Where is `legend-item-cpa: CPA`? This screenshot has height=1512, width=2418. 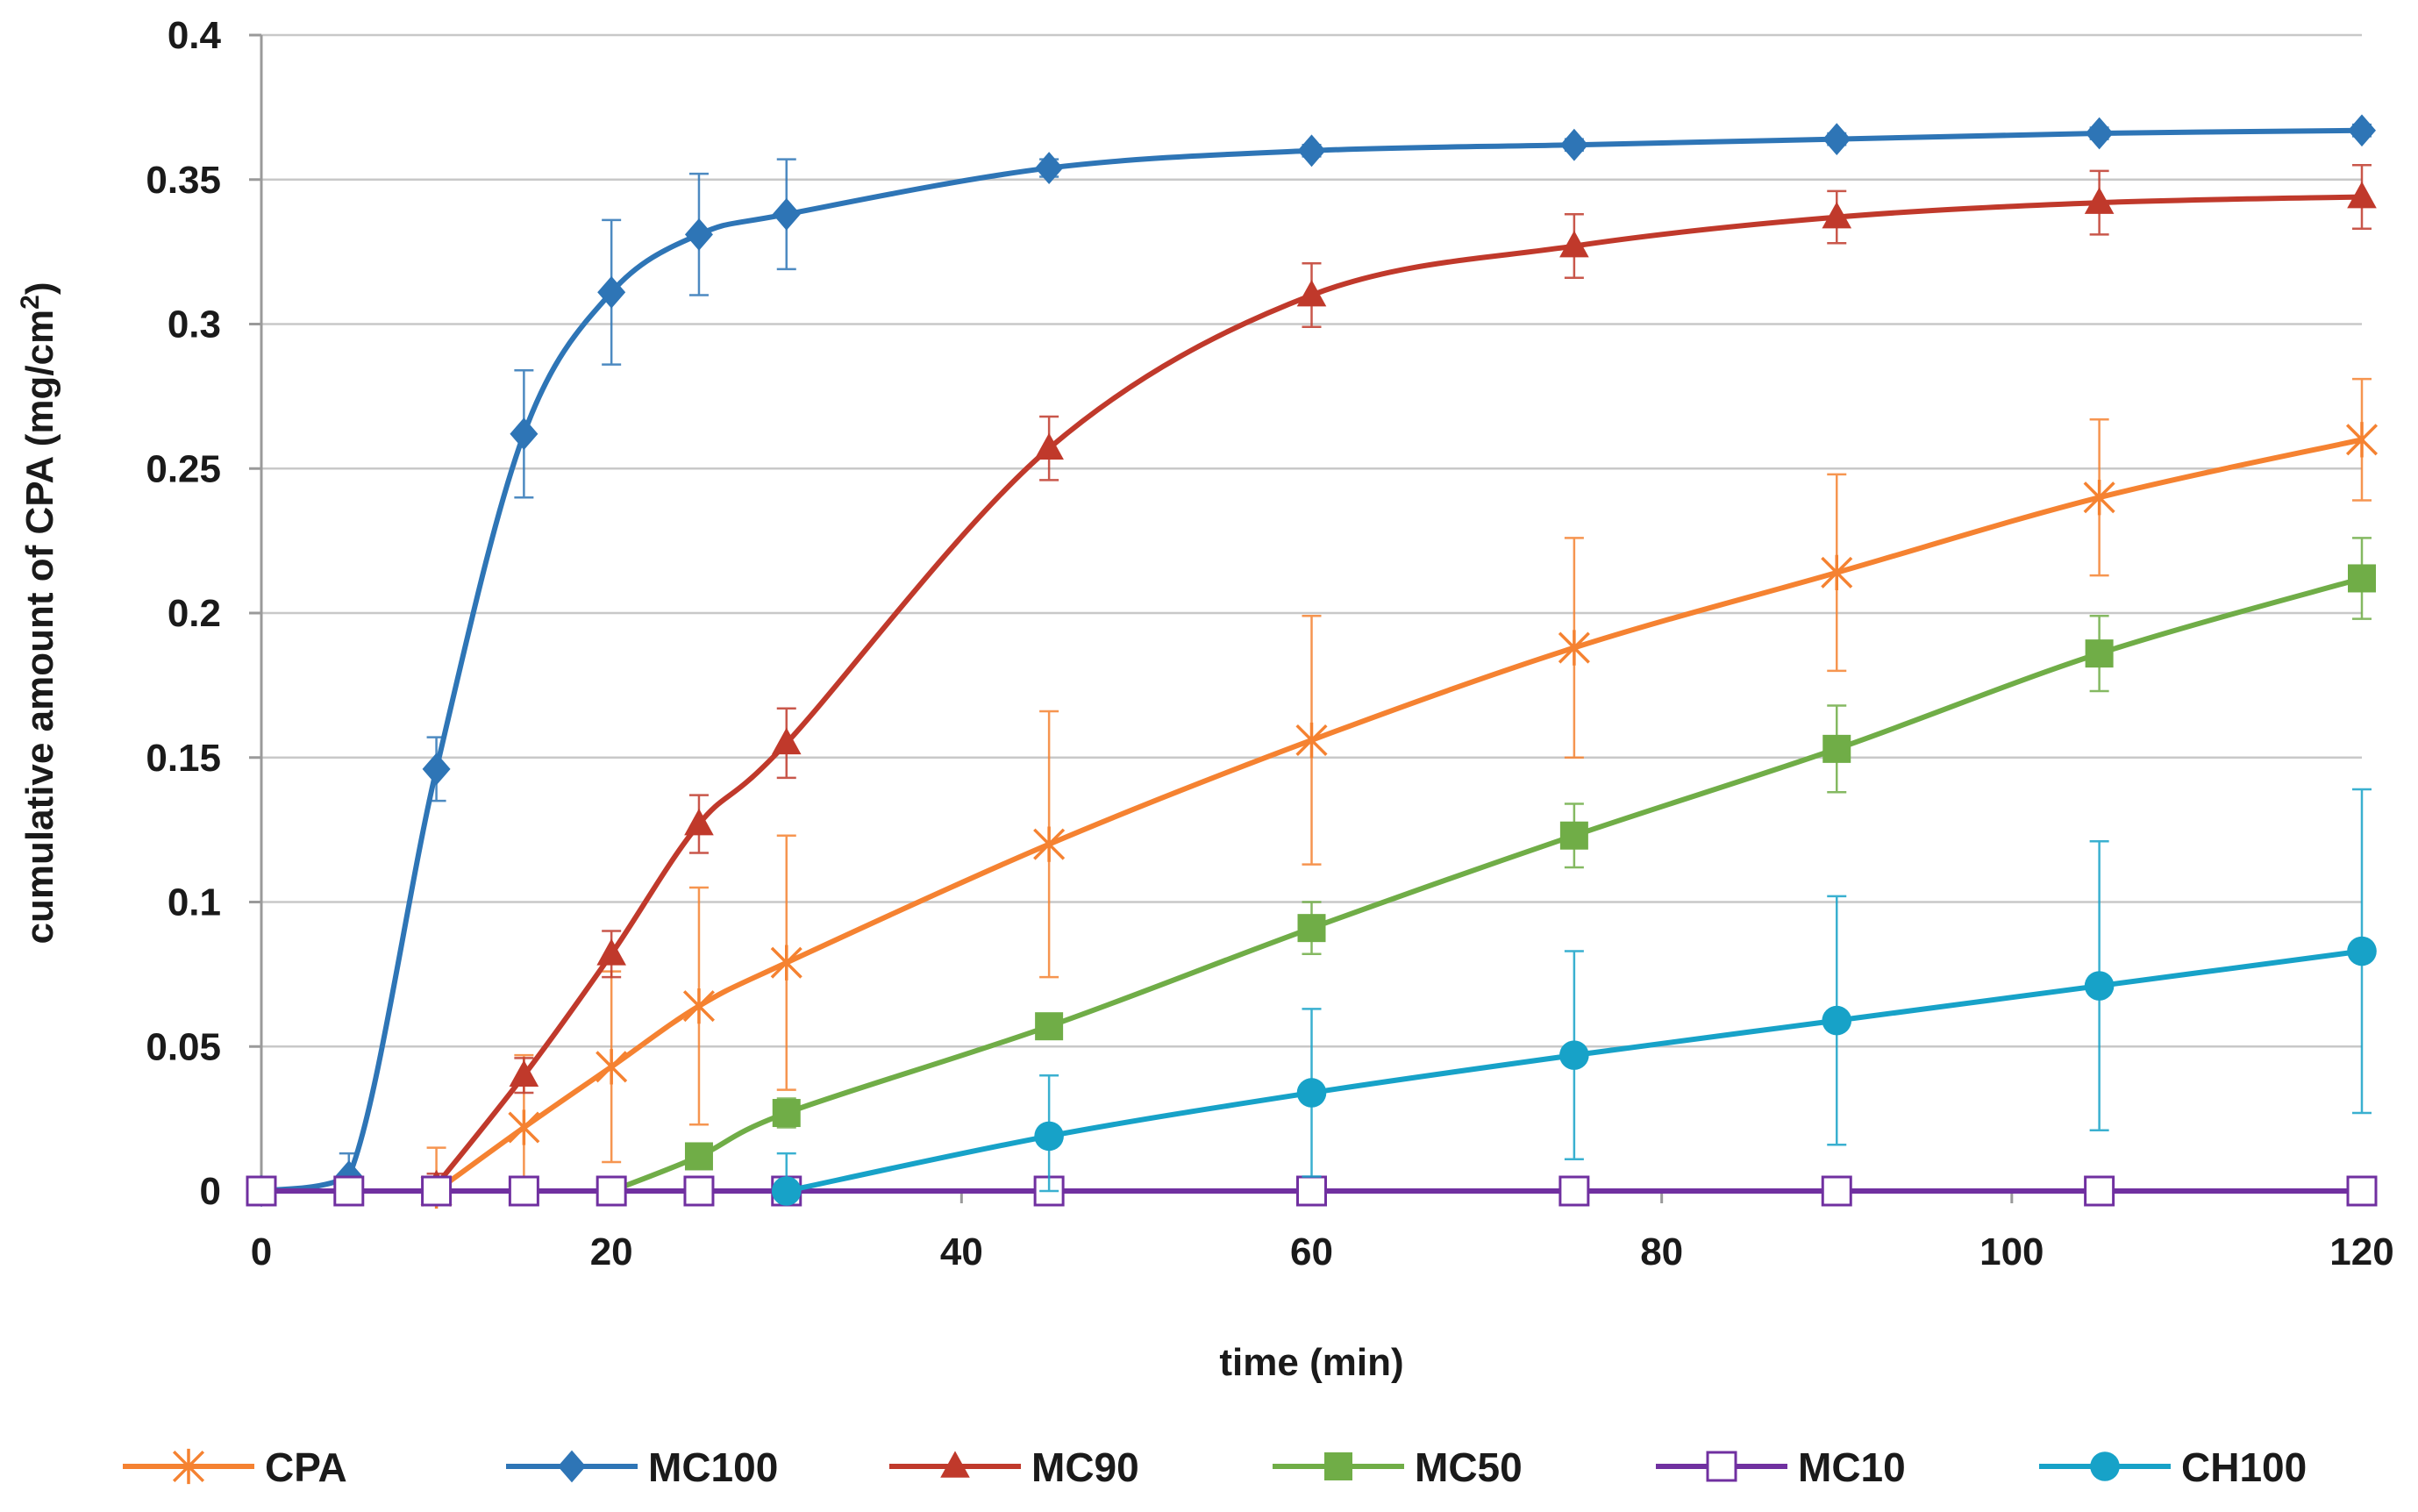 legend-item-cpa: CPA is located at coordinates (235, 1467).